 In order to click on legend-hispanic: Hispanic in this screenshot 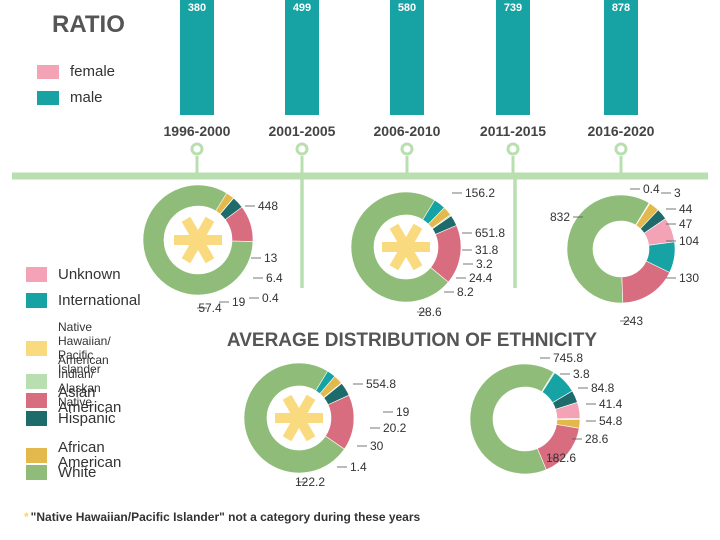, I will do `click(71, 418)`.